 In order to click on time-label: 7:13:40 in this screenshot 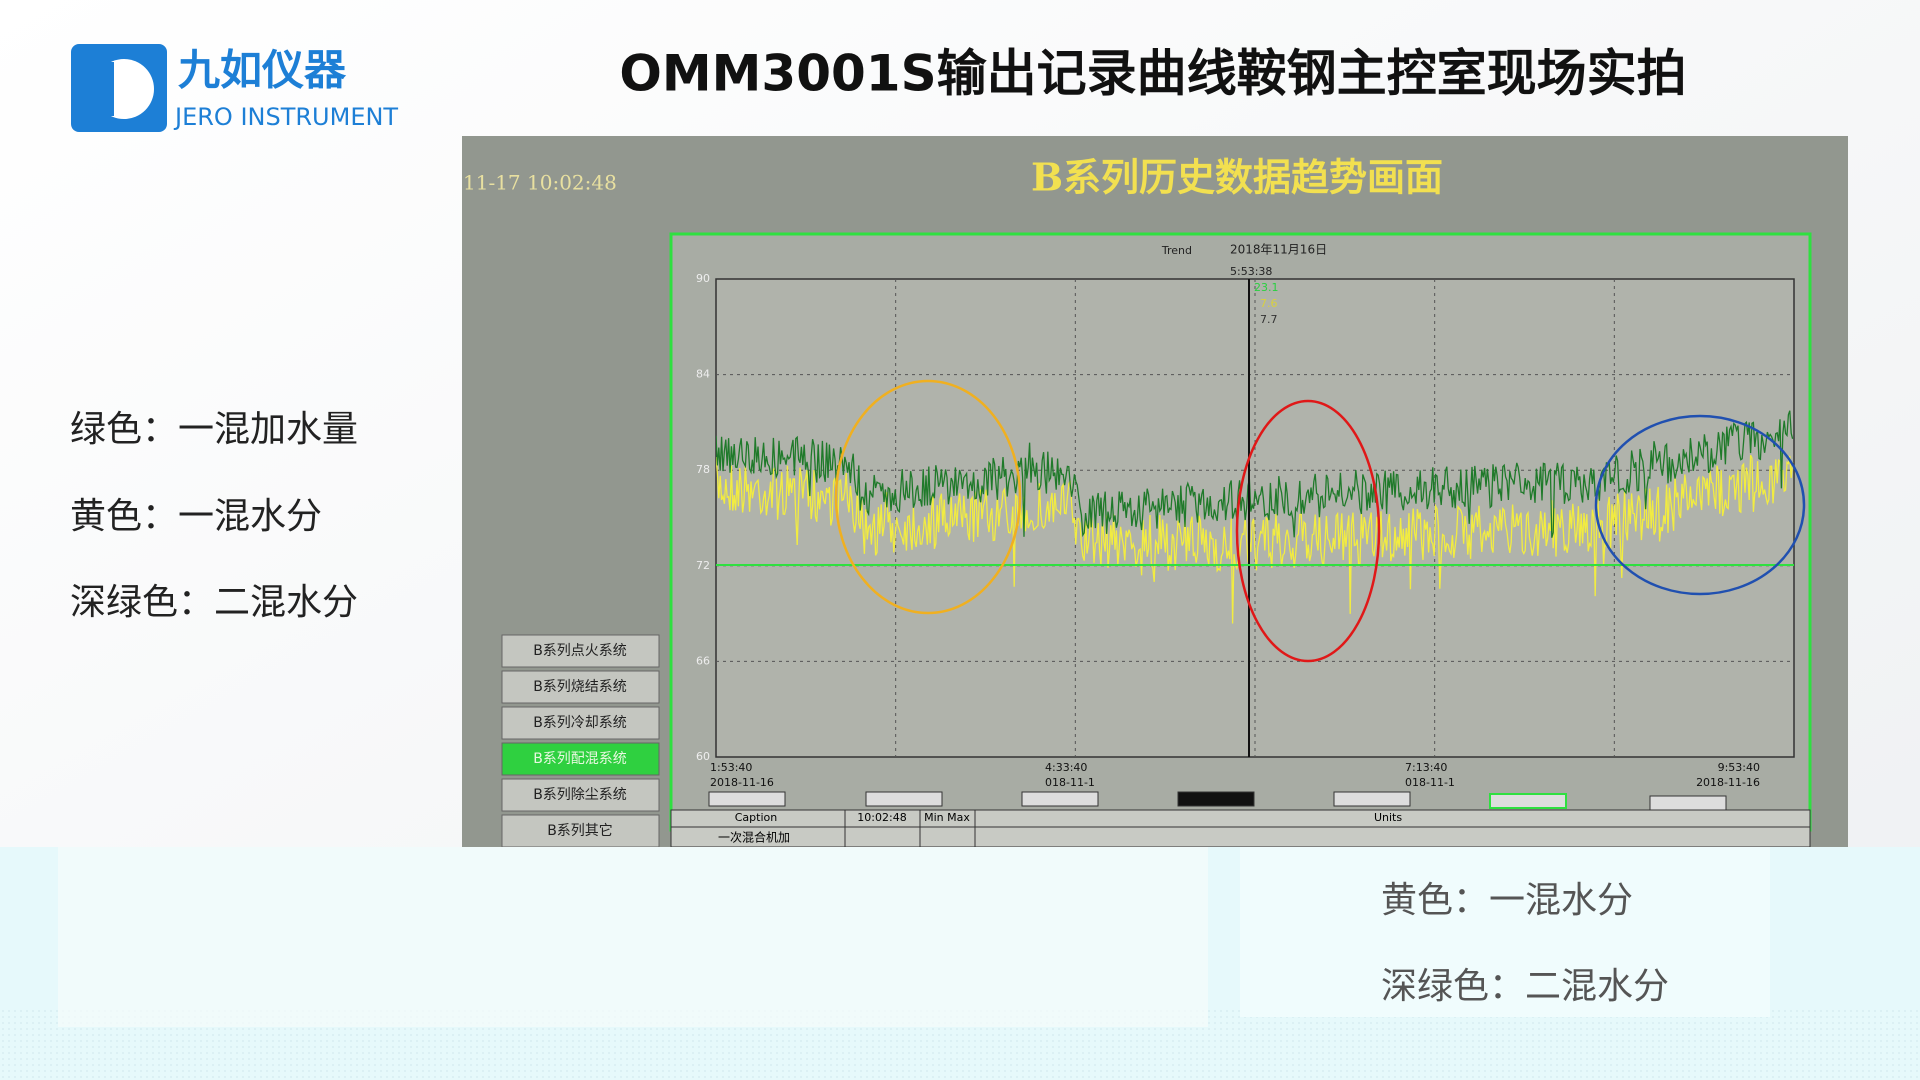, I will do `click(1426, 767)`.